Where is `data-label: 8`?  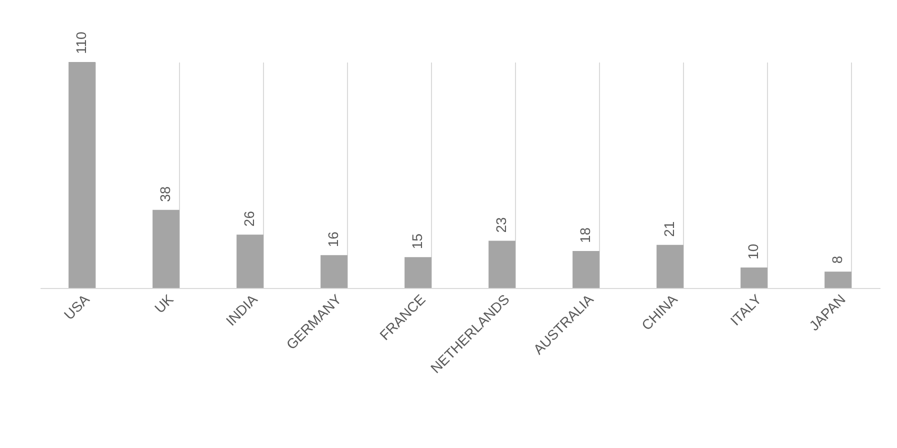 data-label: 8 is located at coordinates (837, 260).